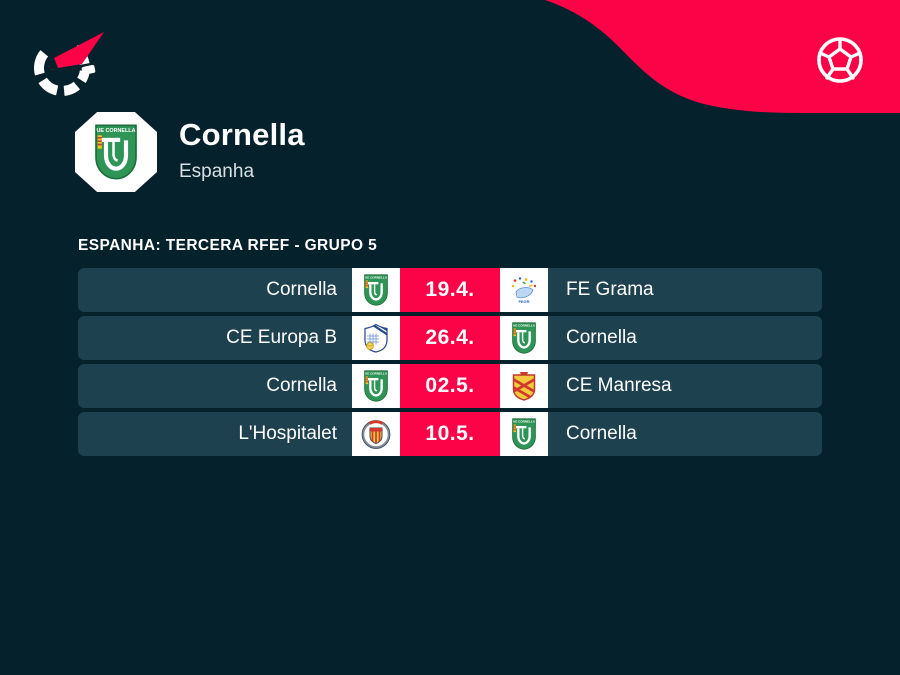 The height and width of the screenshot is (675, 900). I want to click on match-date: 02.5., so click(450, 386).